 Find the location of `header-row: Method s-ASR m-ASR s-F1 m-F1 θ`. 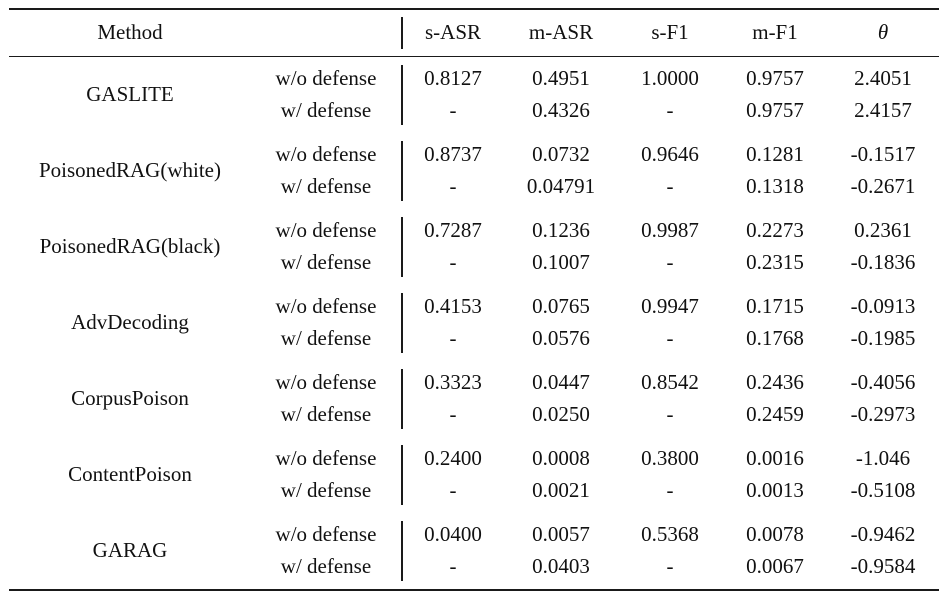

header-row: Method s-ASR m-ASR s-F1 m-F1 θ is located at coordinates (474, 32).